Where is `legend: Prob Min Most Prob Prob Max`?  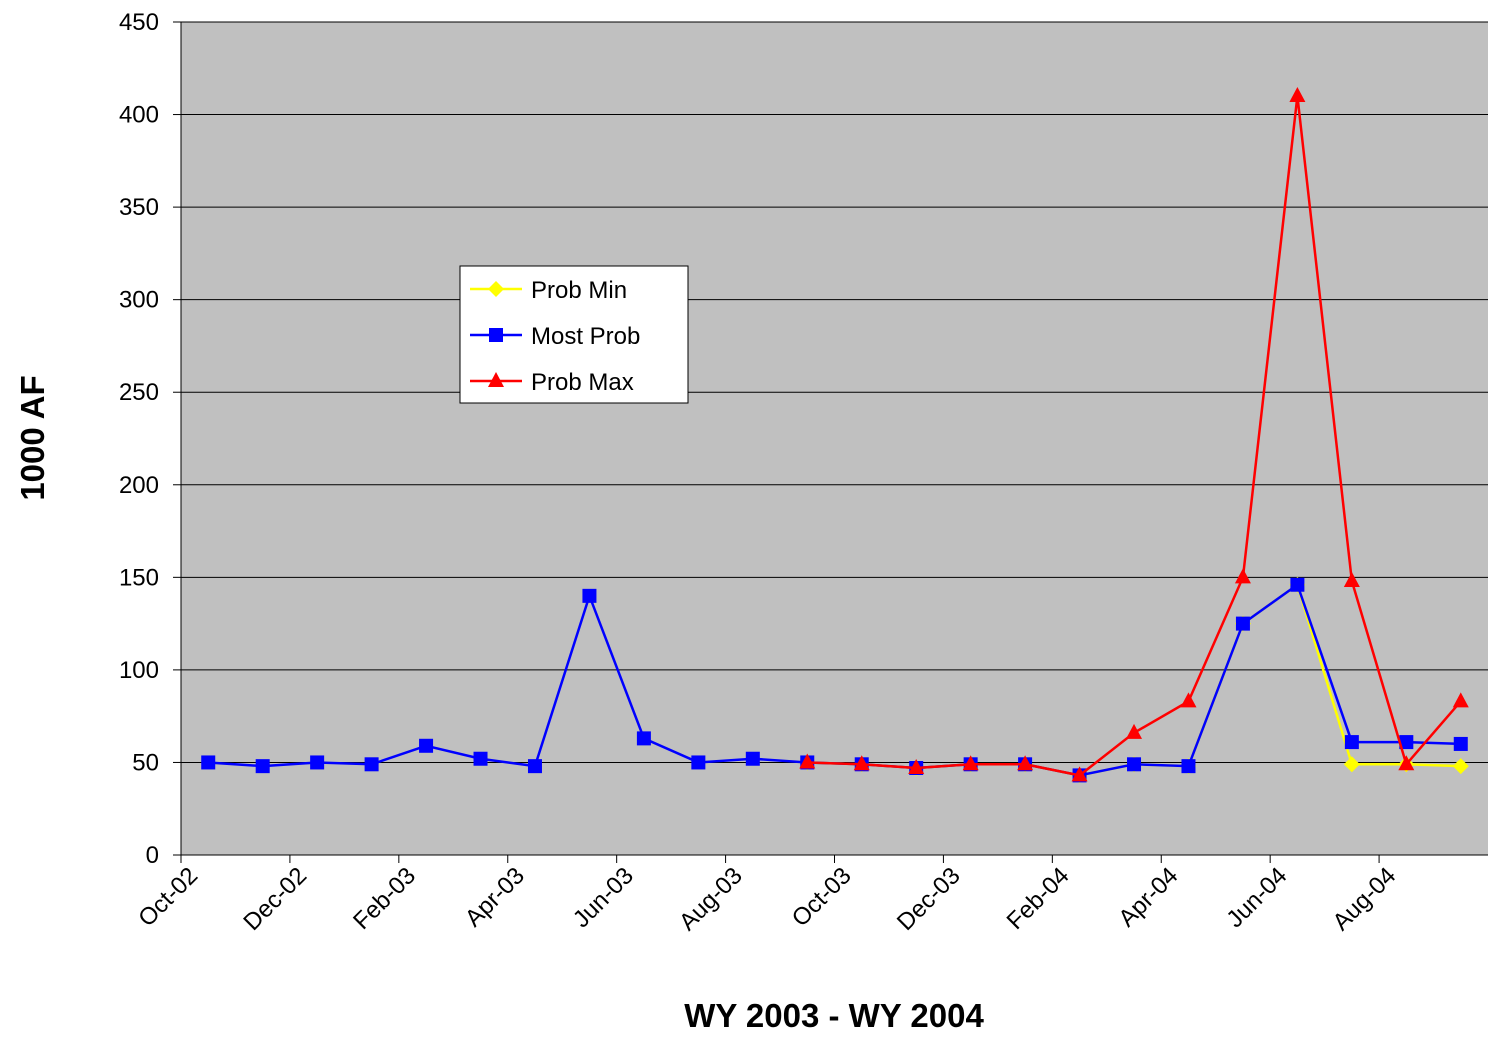 legend: Prob Min Most Prob Prob Max is located at coordinates (574, 334).